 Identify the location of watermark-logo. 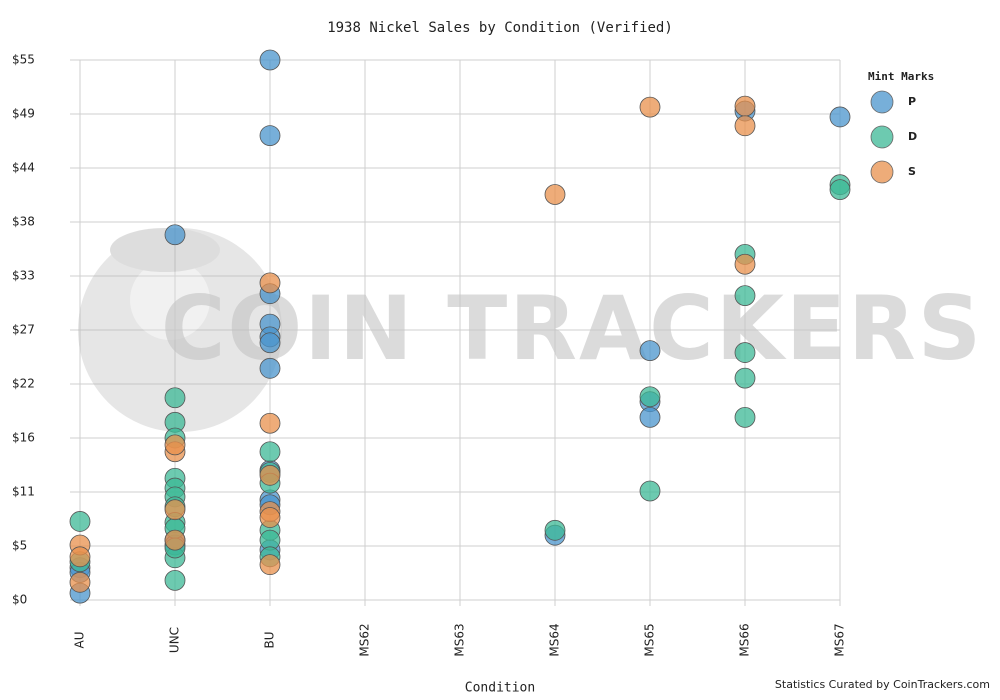
(180, 330).